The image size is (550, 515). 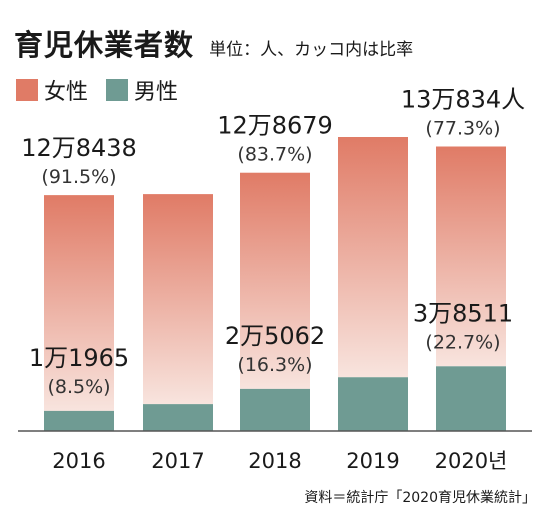 What do you see at coordinates (274, 365) in the screenshot?
I see `data-label-percent: (16.3%)` at bounding box center [274, 365].